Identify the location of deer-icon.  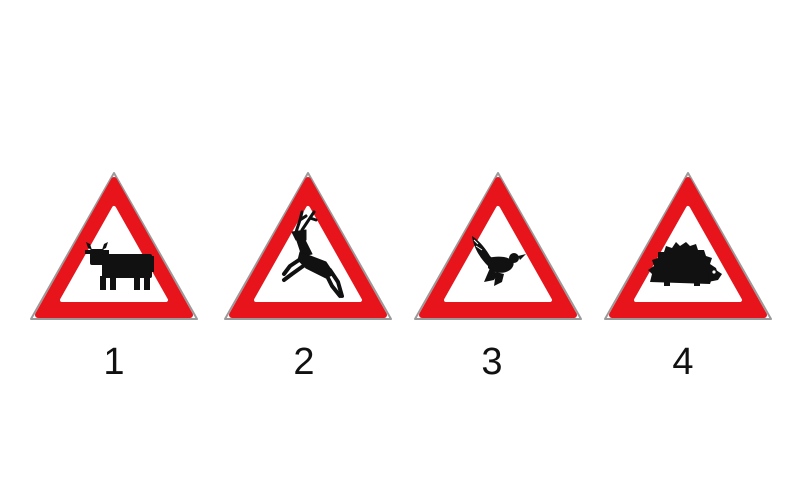
(313, 254).